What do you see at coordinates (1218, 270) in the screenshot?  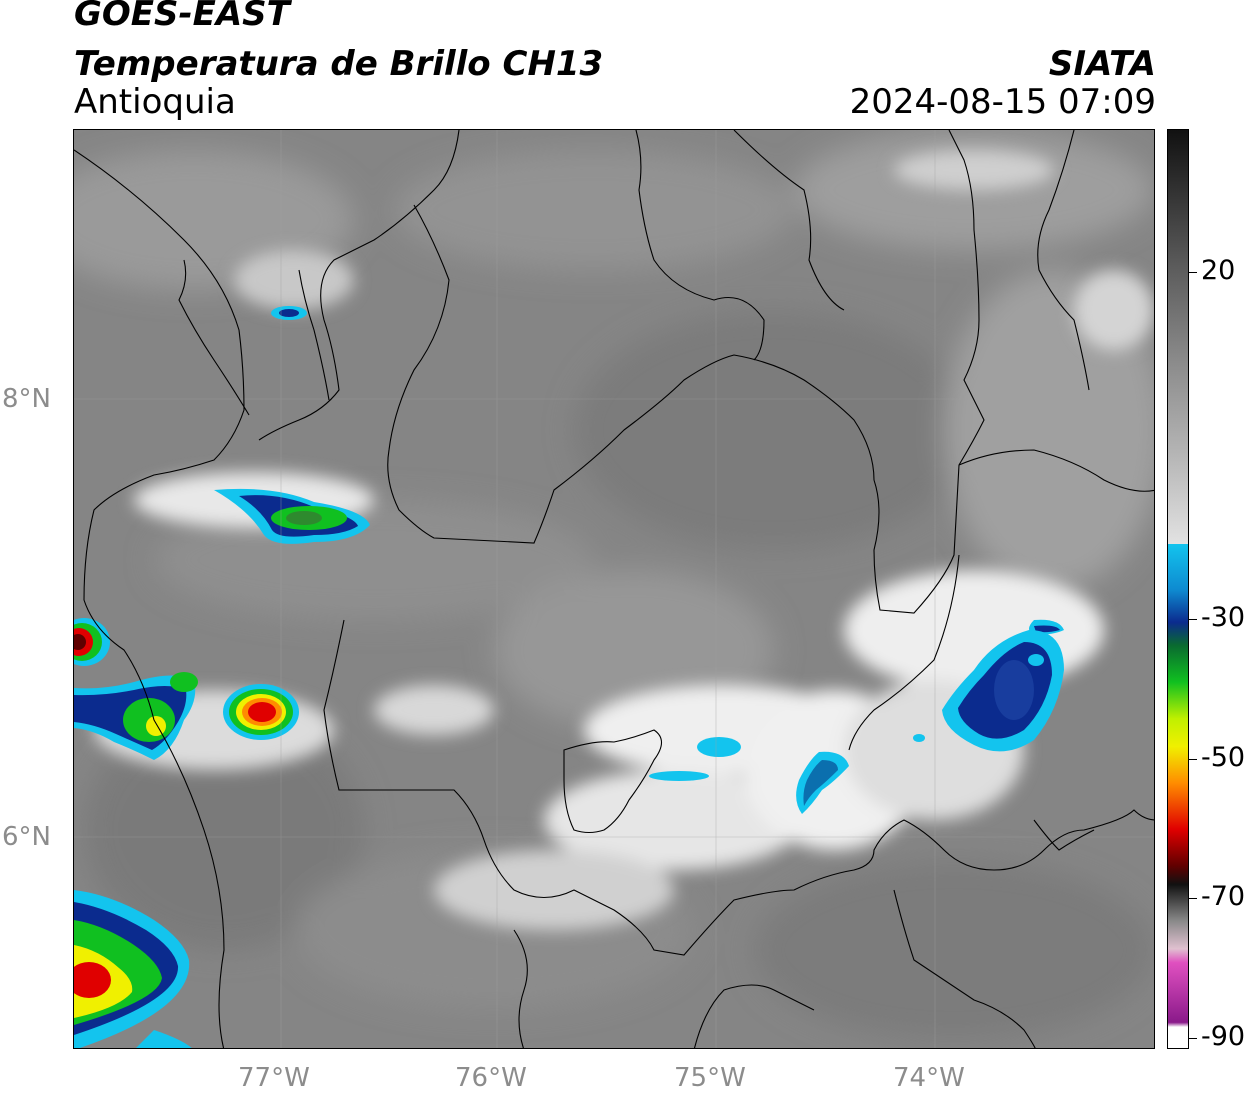 I see `colorbar-label-20: 20` at bounding box center [1218, 270].